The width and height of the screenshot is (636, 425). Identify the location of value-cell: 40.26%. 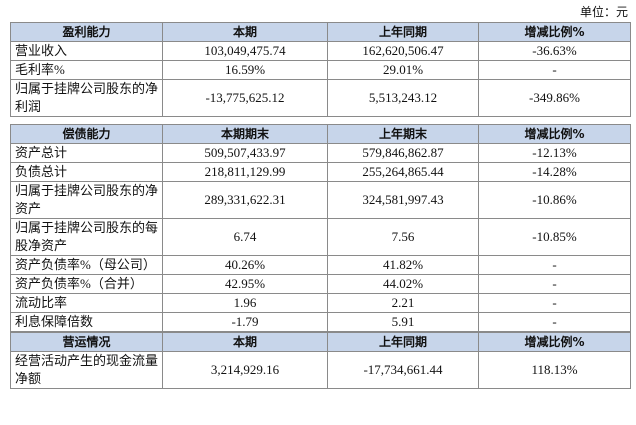
(245, 265).